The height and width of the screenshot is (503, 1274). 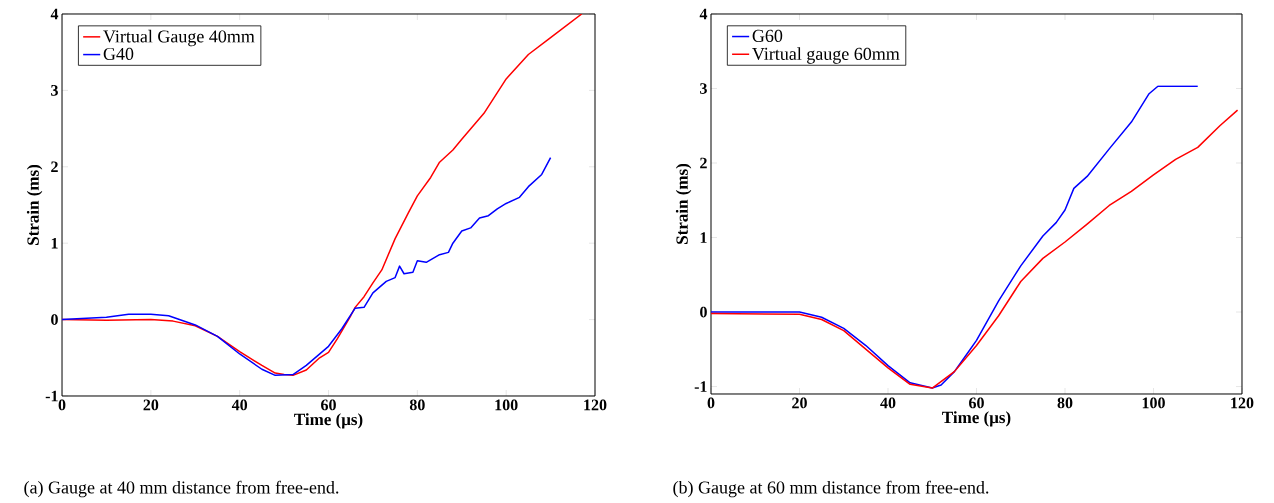 What do you see at coordinates (767, 35) in the screenshot?
I see `legend-label: G60` at bounding box center [767, 35].